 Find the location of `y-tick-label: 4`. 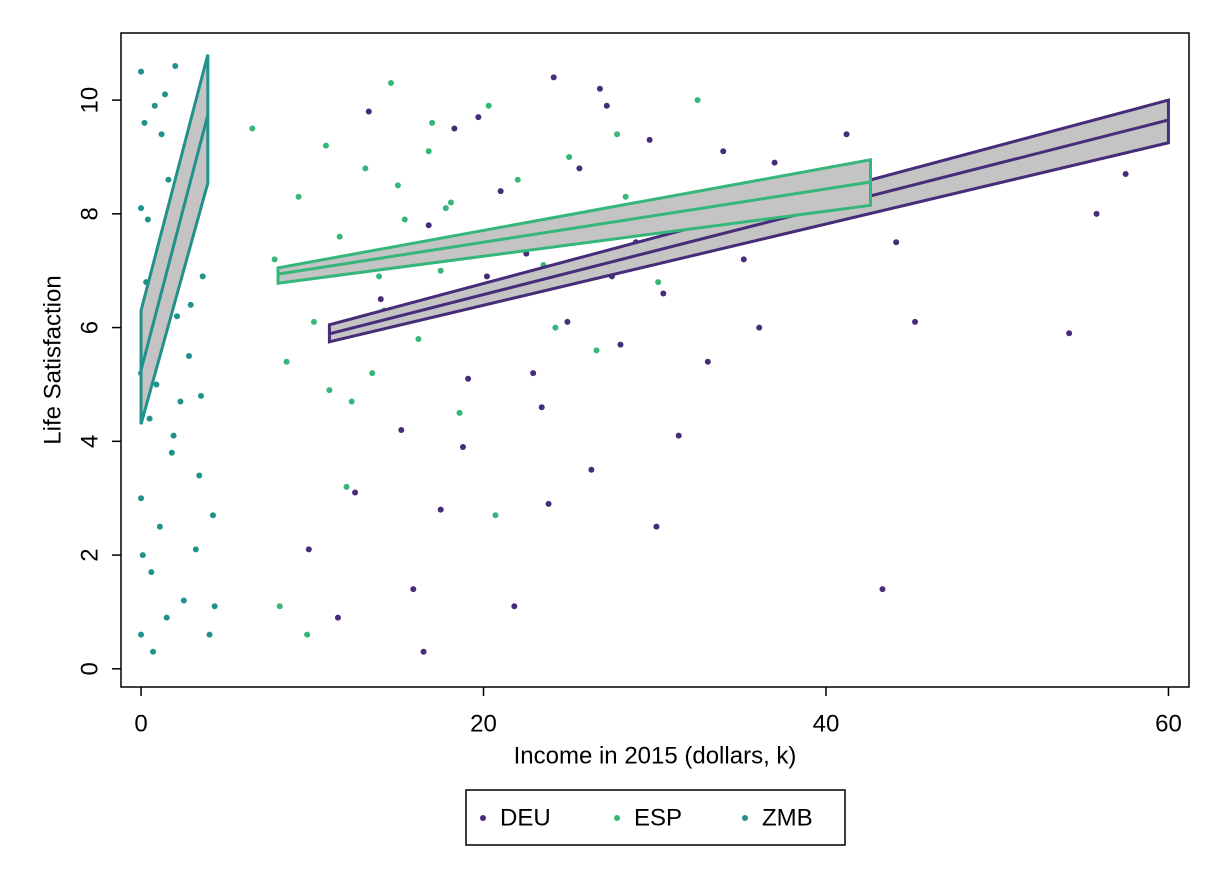

y-tick-label: 4 is located at coordinates (89, 441).